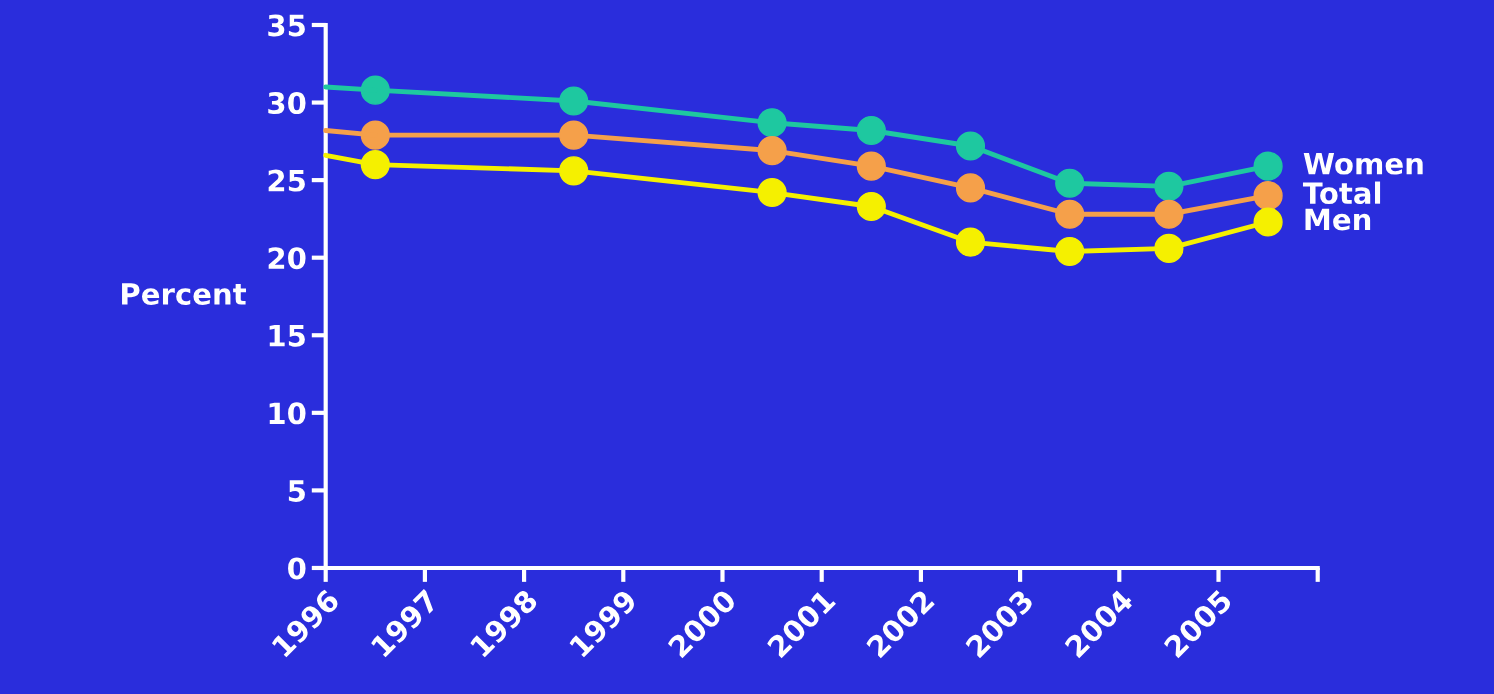  What do you see at coordinates (287, 336) in the screenshot?
I see `y-tick-label: 15` at bounding box center [287, 336].